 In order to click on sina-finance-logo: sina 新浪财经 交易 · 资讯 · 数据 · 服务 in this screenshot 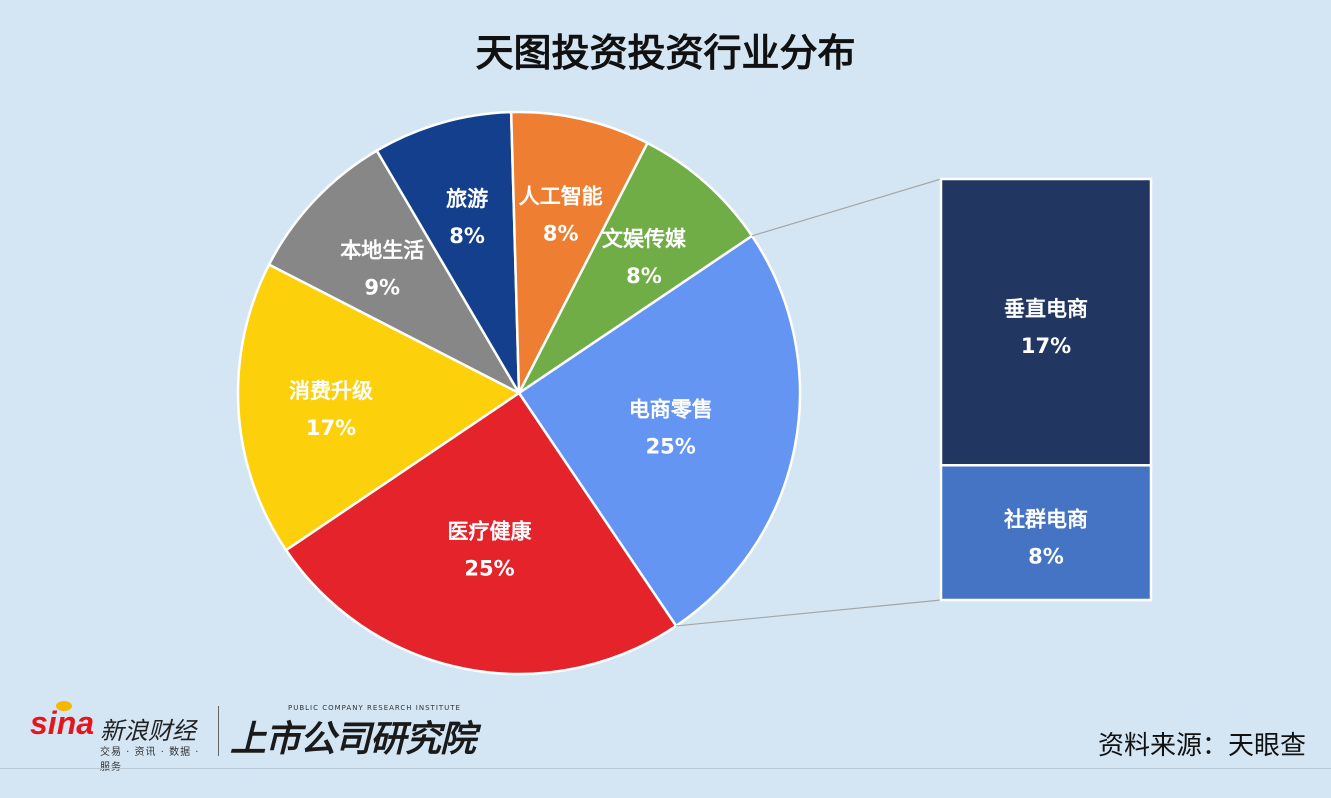, I will do `click(120, 731)`.